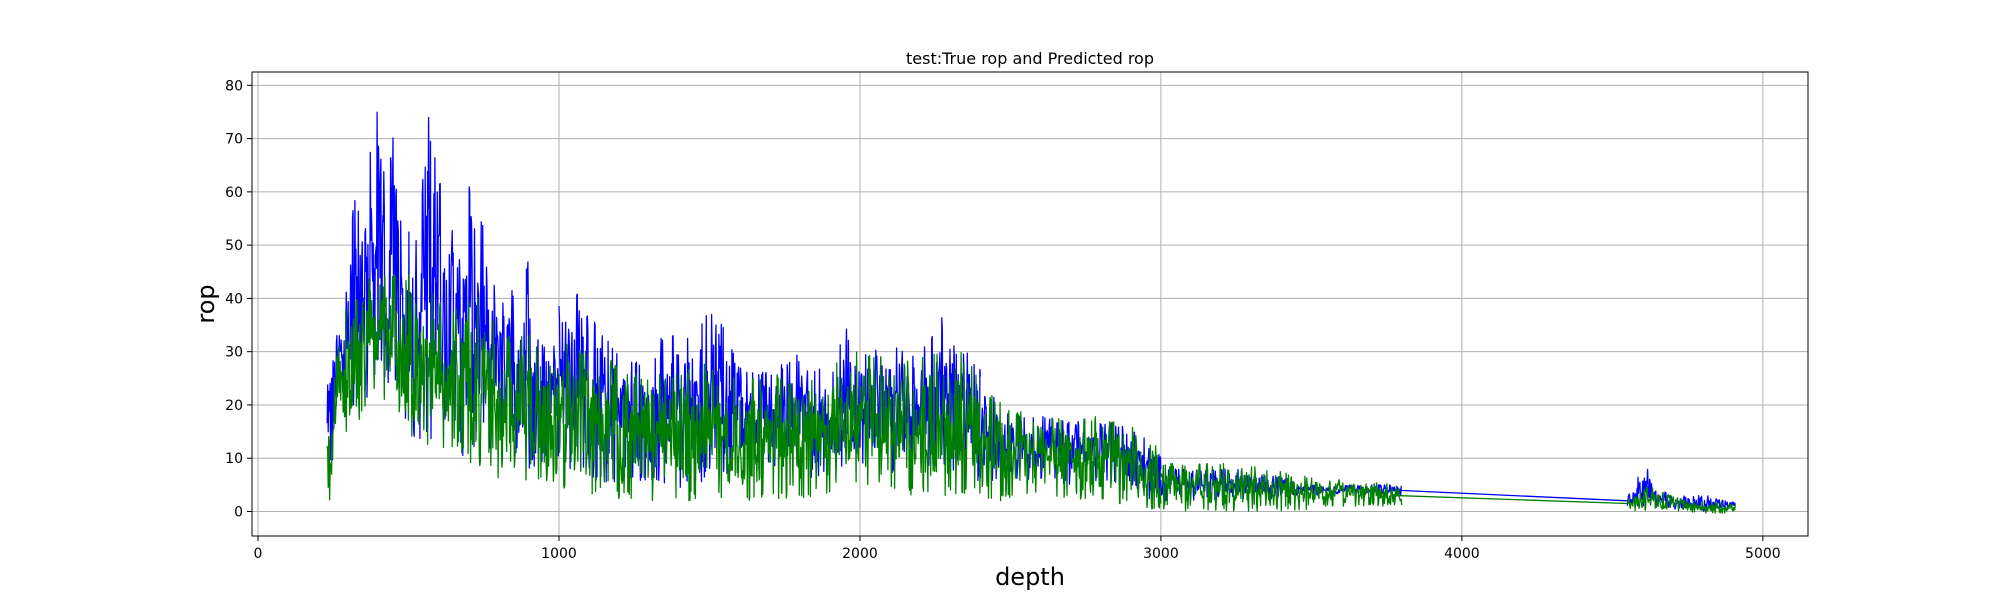 The height and width of the screenshot is (604, 2000). Describe the element at coordinates (234, 299) in the screenshot. I see `y-tick-label: 40` at that location.